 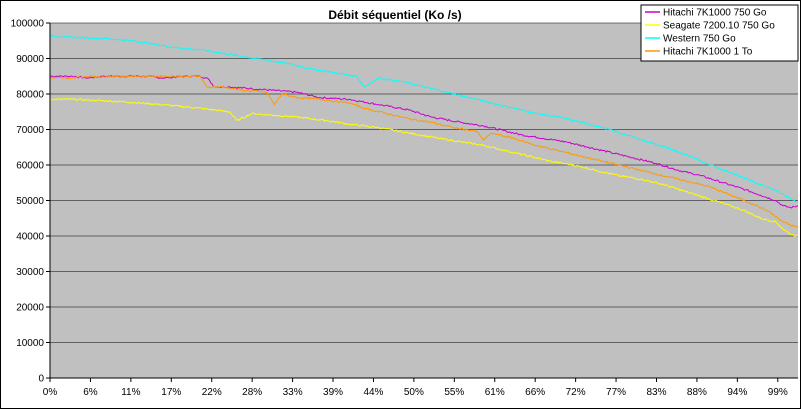 What do you see at coordinates (171, 392) in the screenshot?
I see `x-tick-label: 17%` at bounding box center [171, 392].